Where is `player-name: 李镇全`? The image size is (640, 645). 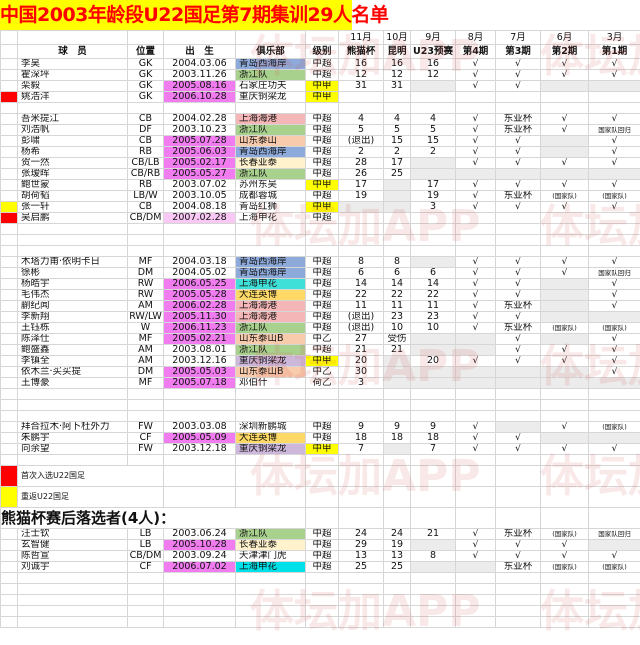 player-name: 李镇全 is located at coordinates (72, 361).